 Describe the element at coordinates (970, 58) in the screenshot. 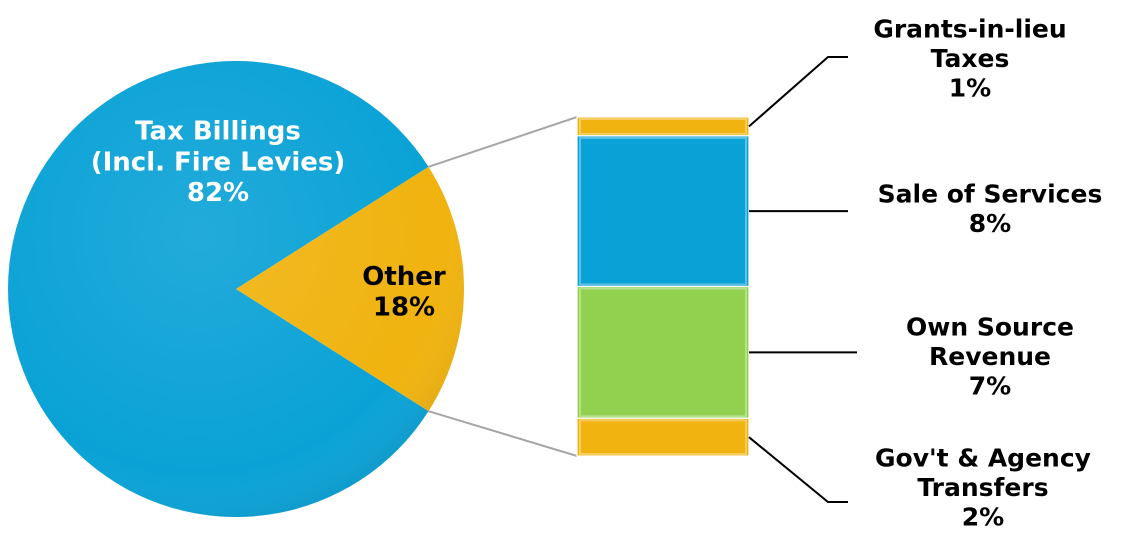

I see `bar-label-grants-in-lieu-line-2: Taxes` at that location.